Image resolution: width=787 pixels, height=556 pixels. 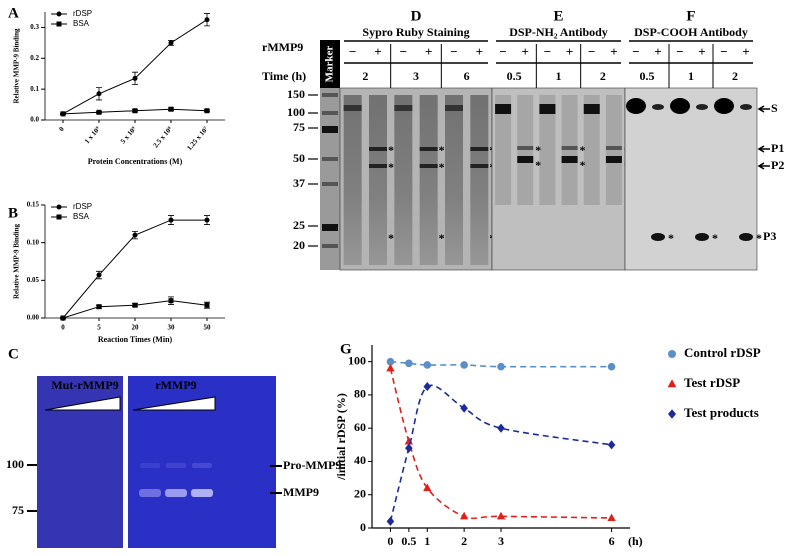 What do you see at coordinates (467, 76) in the screenshot?
I see `time-label: 6` at bounding box center [467, 76].